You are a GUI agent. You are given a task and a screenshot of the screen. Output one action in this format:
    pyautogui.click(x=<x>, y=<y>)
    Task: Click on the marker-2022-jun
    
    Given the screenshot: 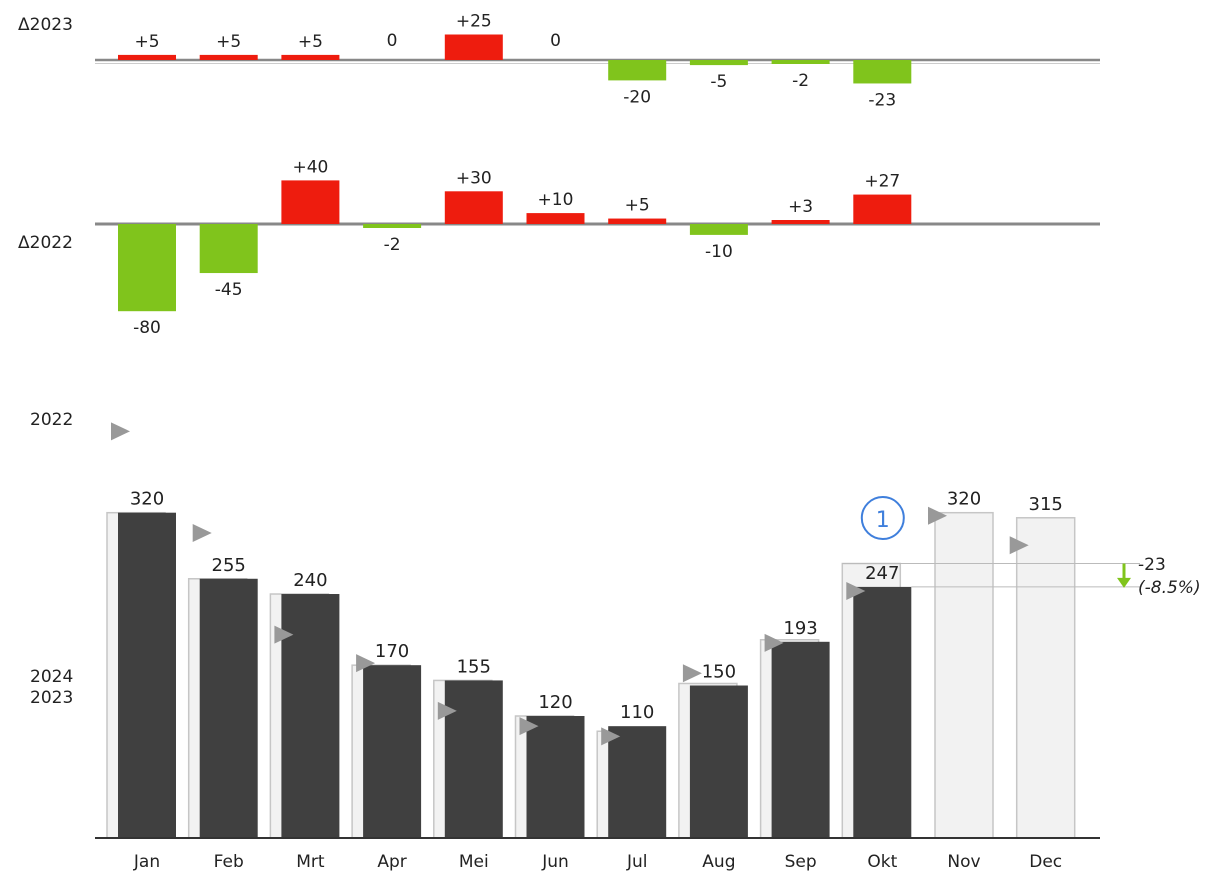 What is the action you would take?
    pyautogui.click(x=529, y=726)
    